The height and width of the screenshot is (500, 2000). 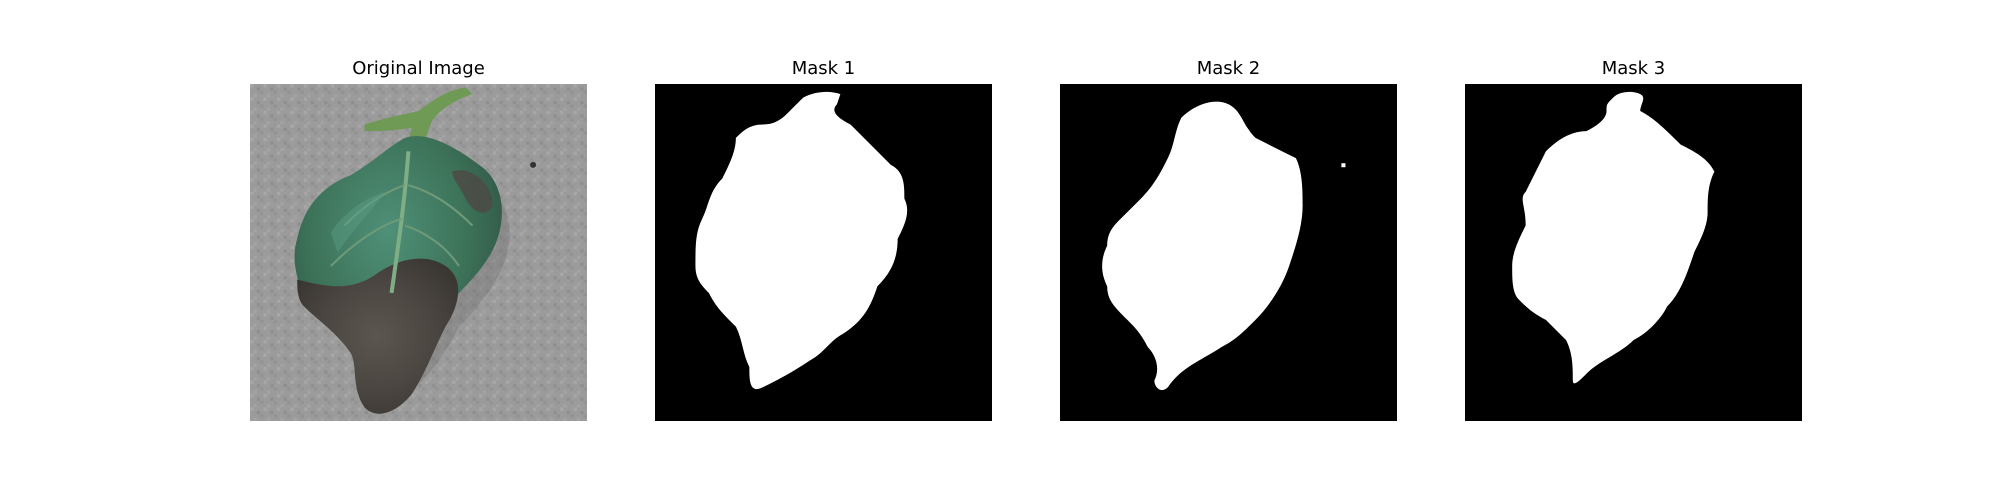 I want to click on panel-mask-2: Mask 2, so click(x=1228, y=247).